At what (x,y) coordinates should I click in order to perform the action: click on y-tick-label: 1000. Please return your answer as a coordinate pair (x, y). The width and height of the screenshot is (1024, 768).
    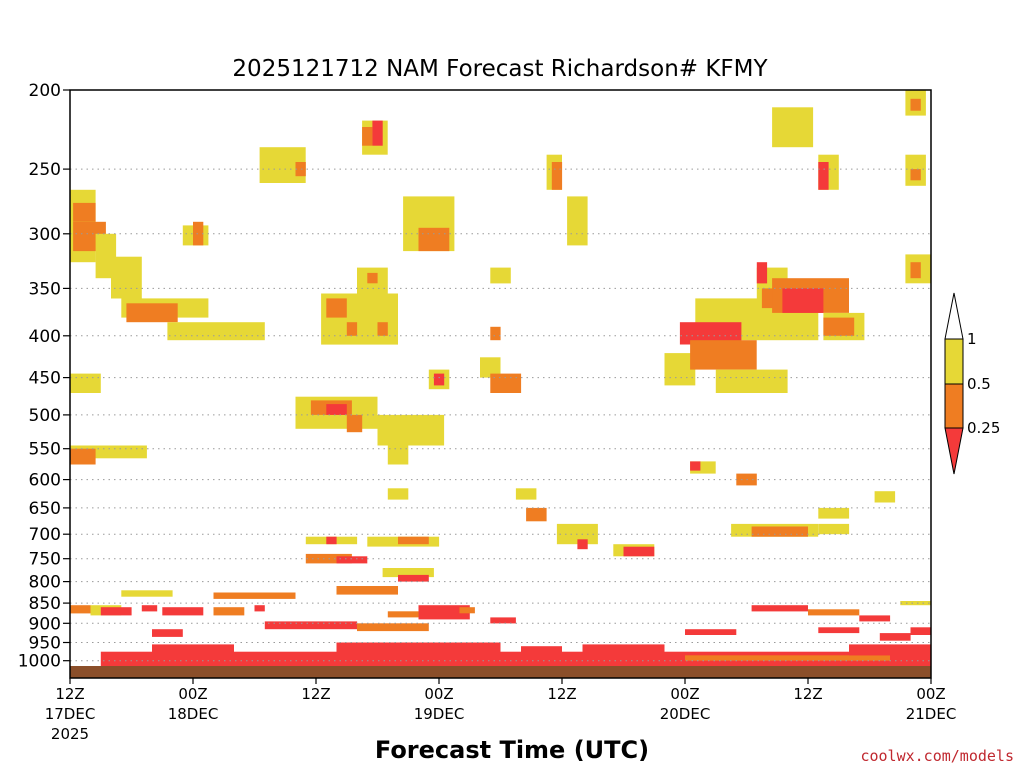
    Looking at the image, I should click on (39, 662).